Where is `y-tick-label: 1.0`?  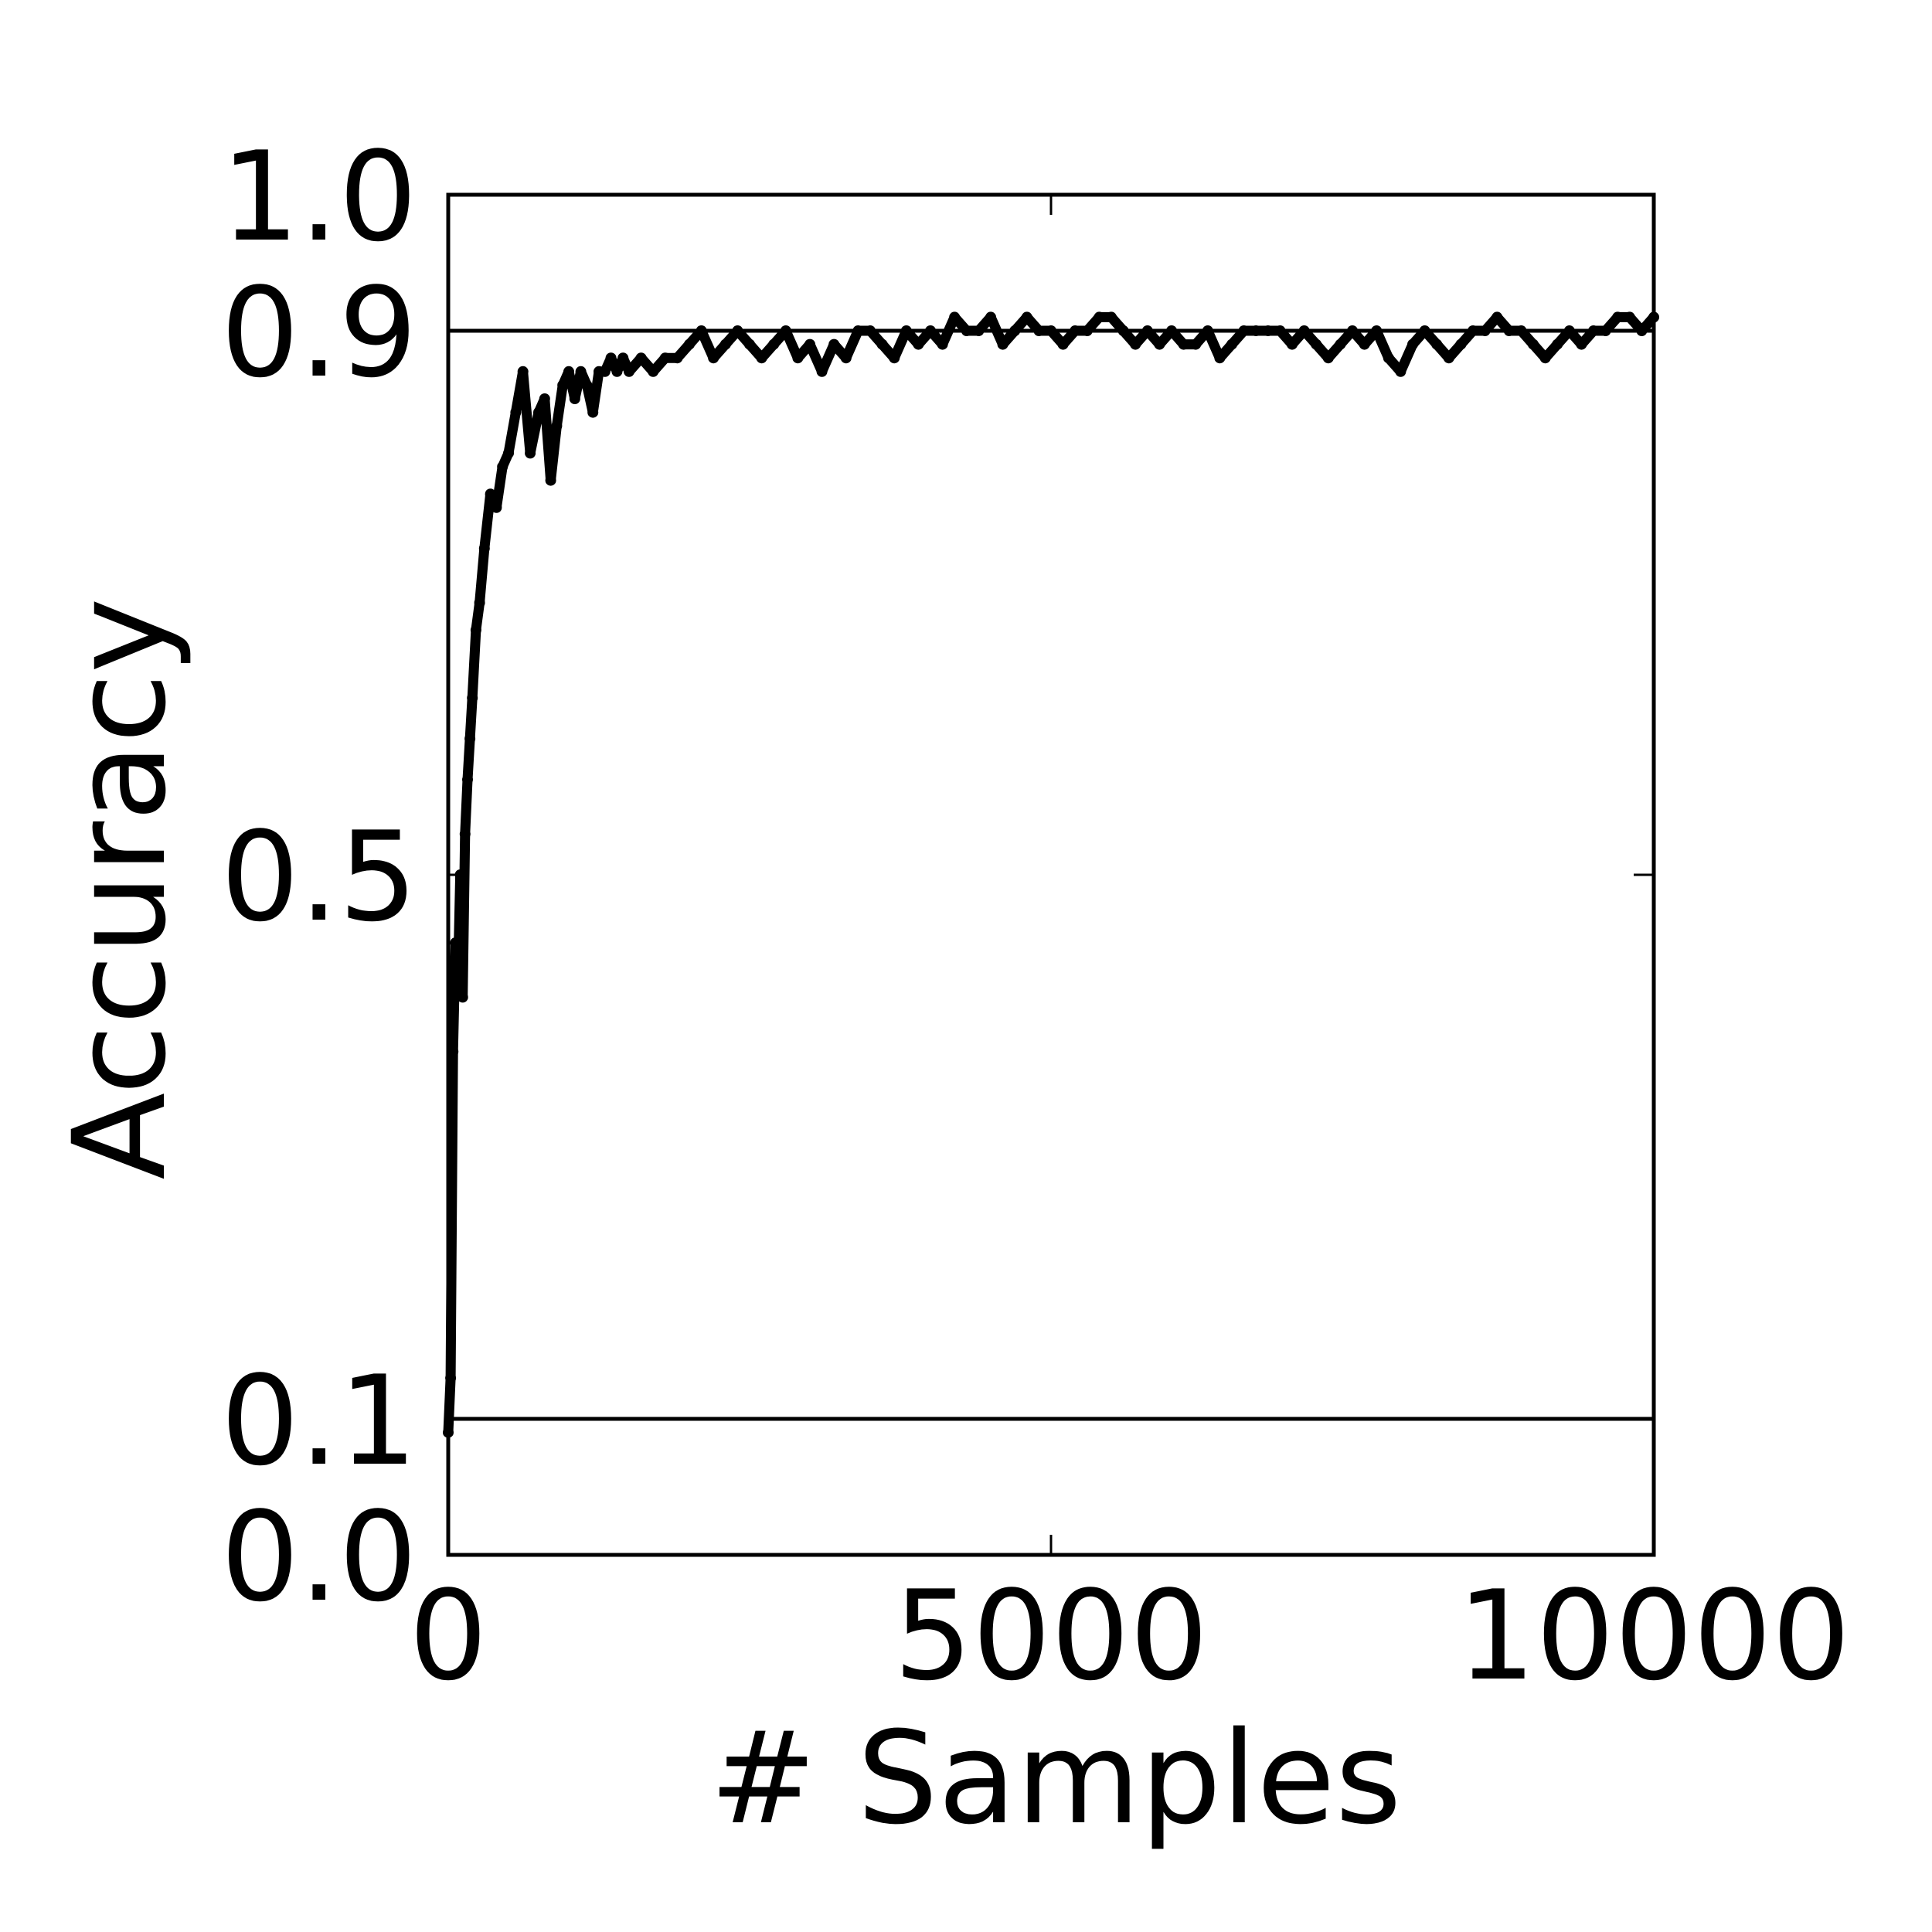 y-tick-label: 1.0 is located at coordinates (319, 197).